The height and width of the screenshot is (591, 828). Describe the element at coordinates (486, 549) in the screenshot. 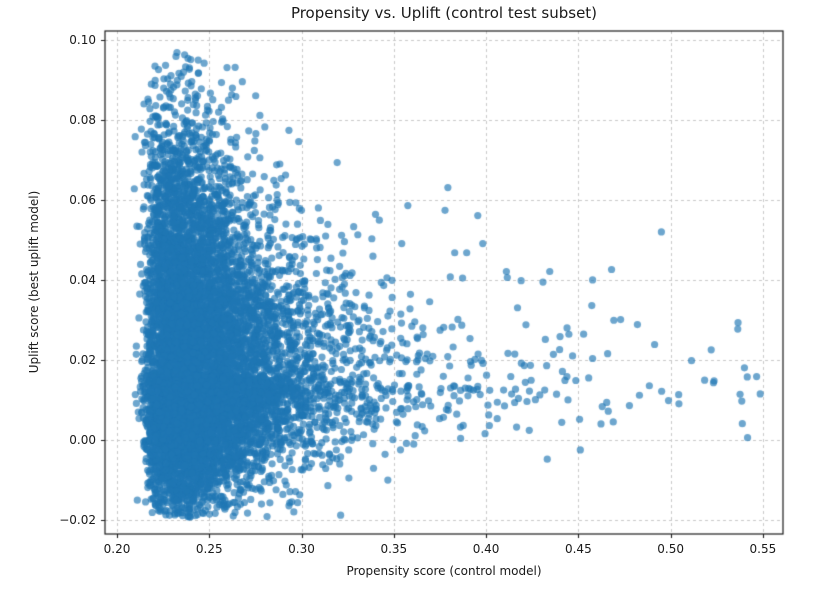

I see `x-tick-label: 0.40` at that location.